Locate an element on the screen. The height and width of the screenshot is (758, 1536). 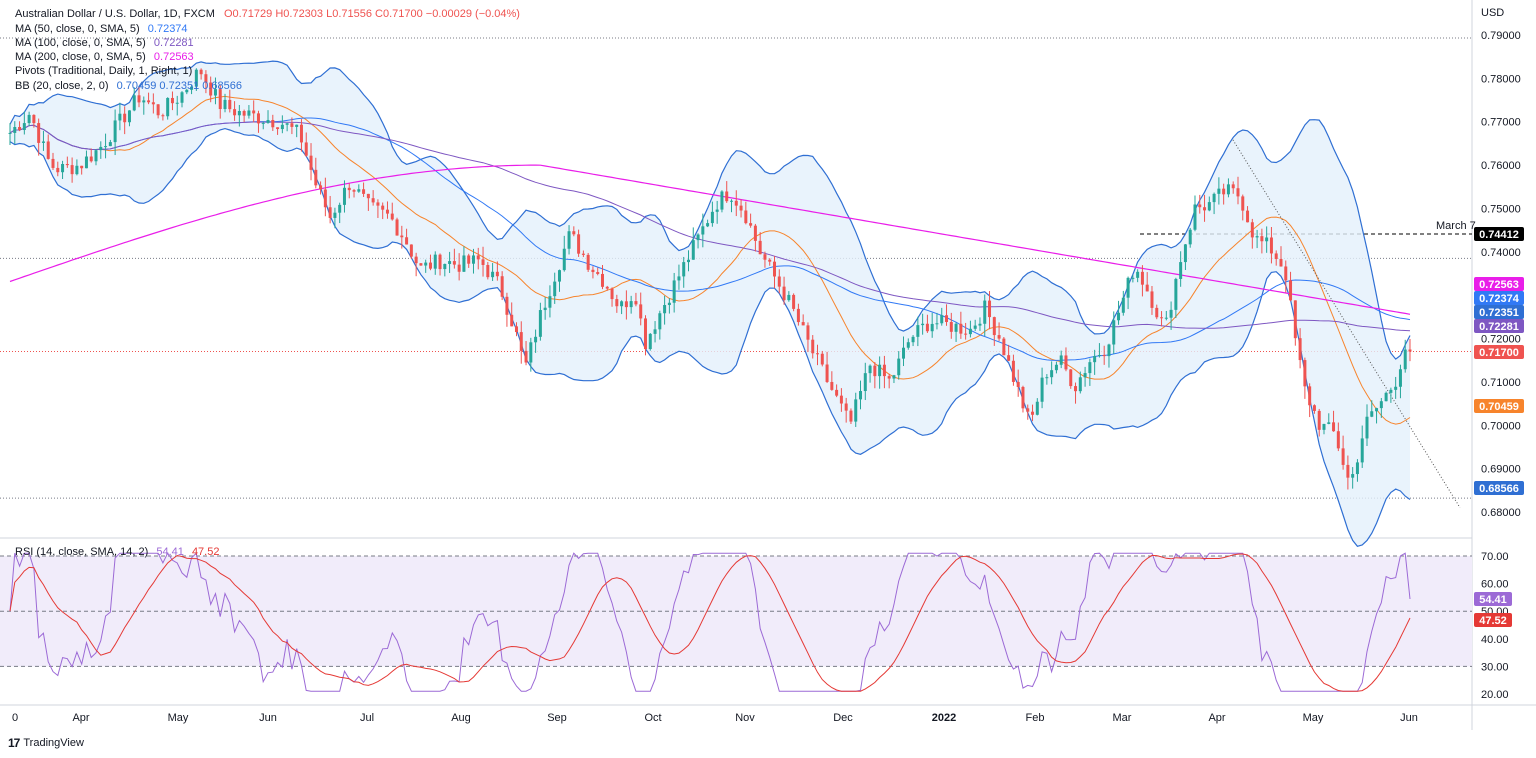
price-badge is located at coordinates (1499, 488).